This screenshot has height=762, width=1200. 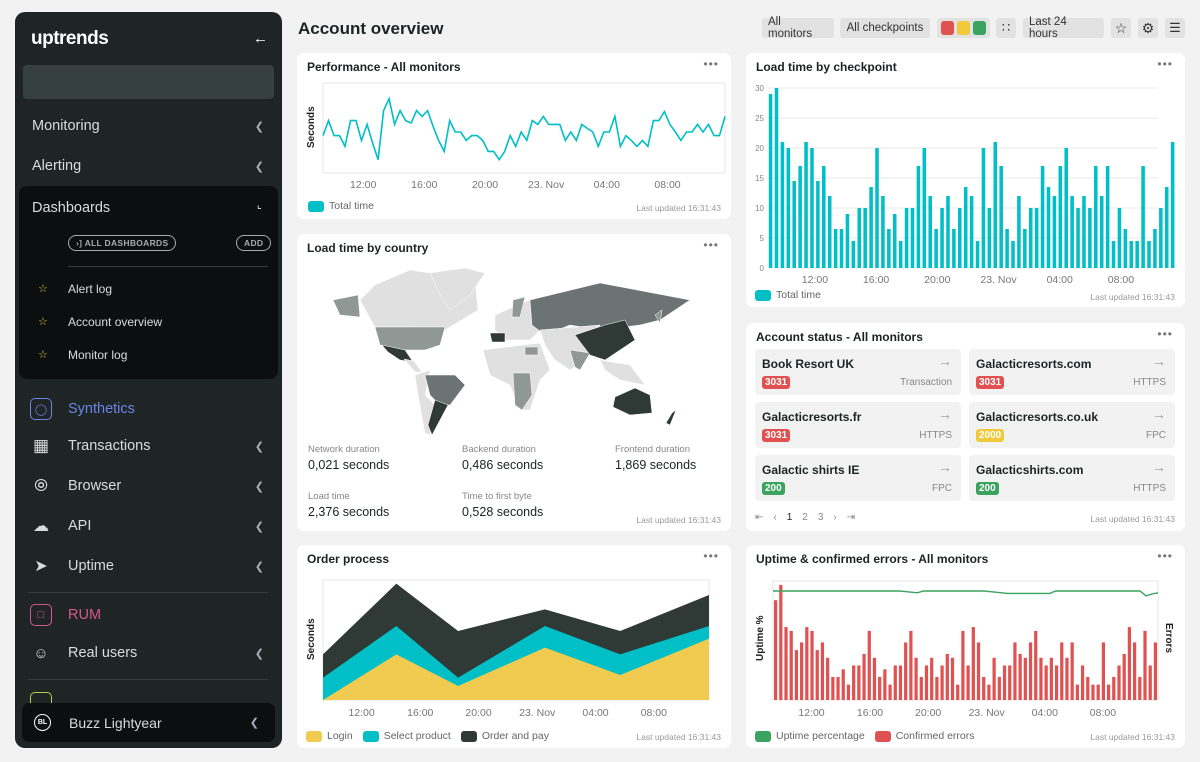 What do you see at coordinates (259, 205) in the screenshot?
I see `collapse-icon: ⌞` at bounding box center [259, 205].